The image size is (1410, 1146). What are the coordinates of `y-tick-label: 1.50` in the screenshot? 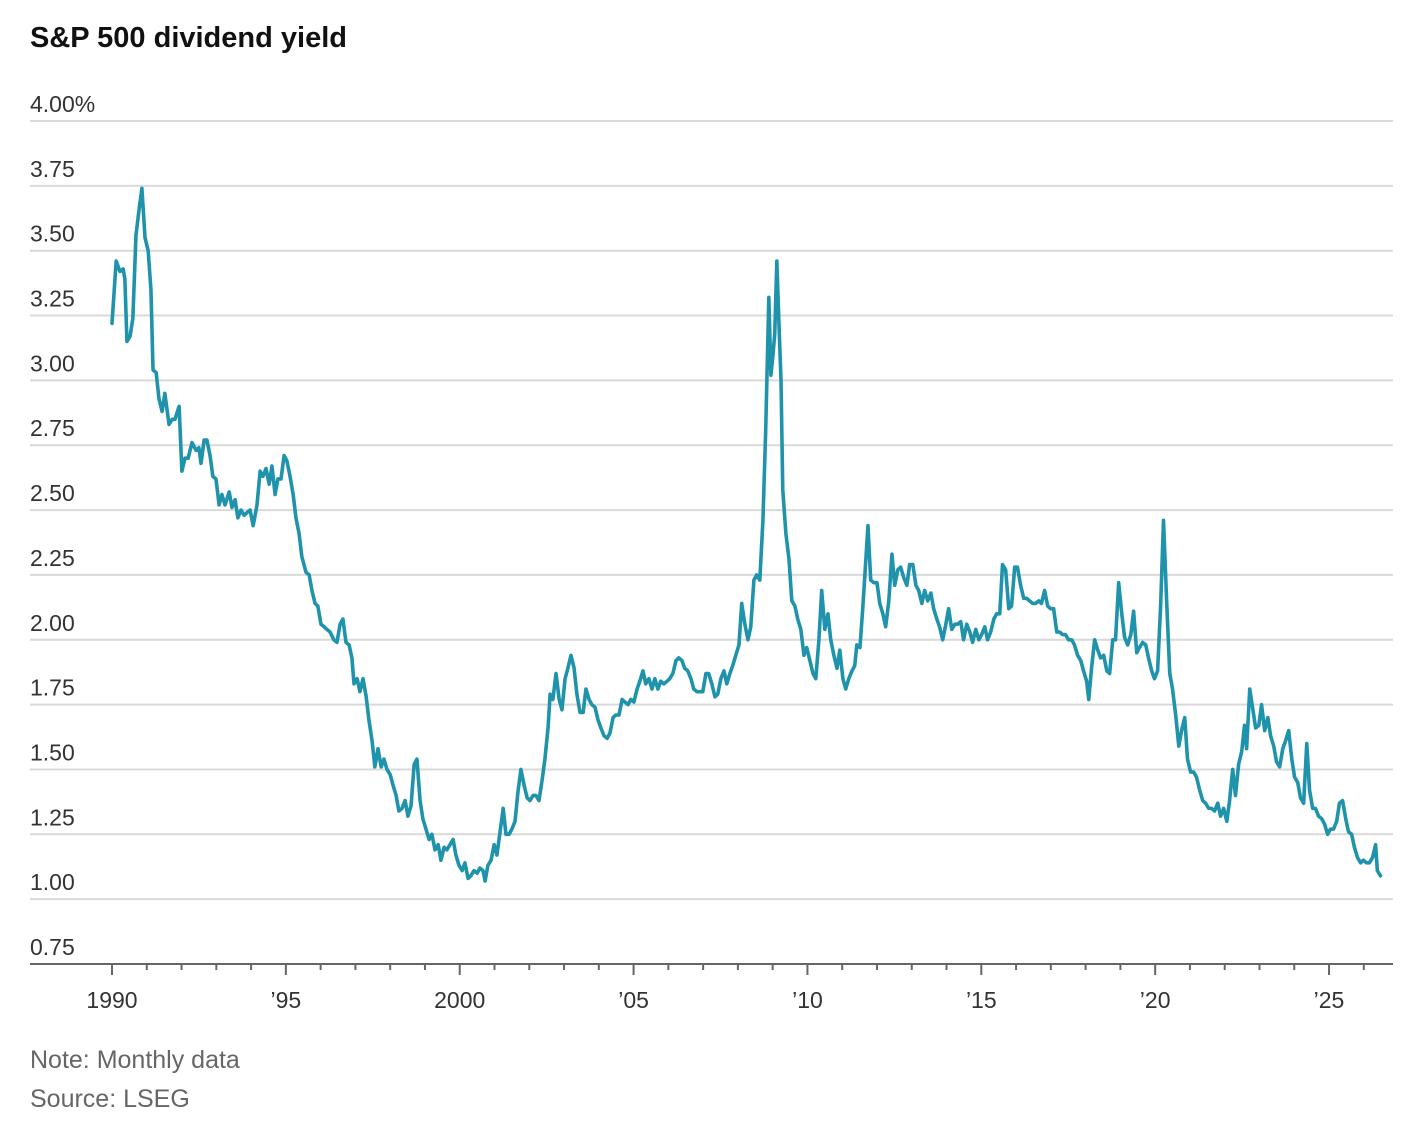 It's located at (52, 752).